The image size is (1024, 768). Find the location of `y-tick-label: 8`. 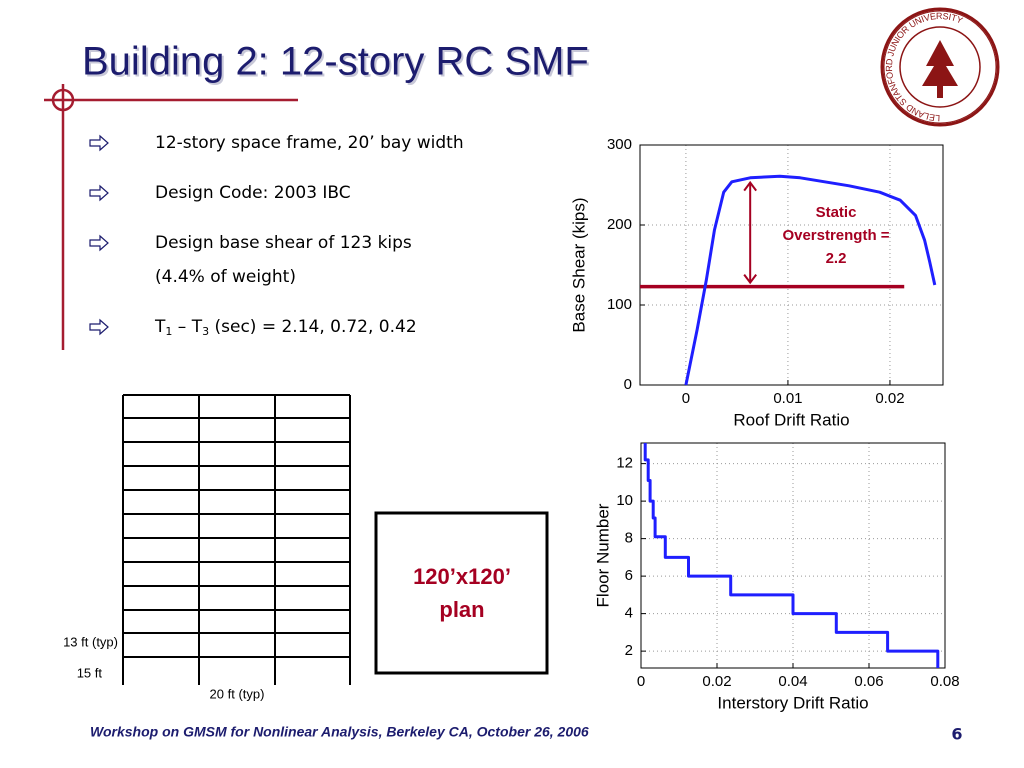

y-tick-label: 8 is located at coordinates (629, 538).